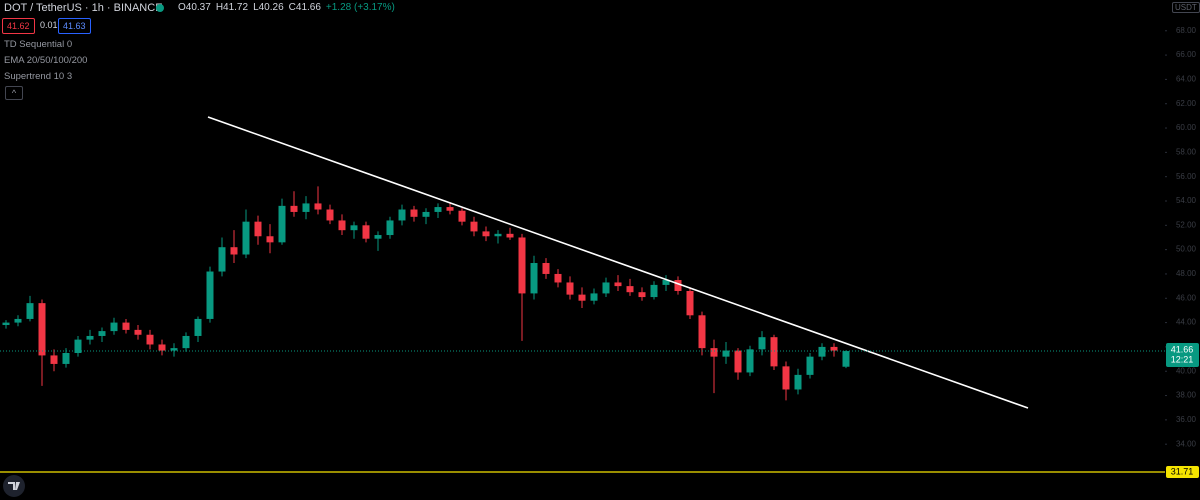  Describe the element at coordinates (1186, 127) in the screenshot. I see `y-tick-label: 60.00` at that location.